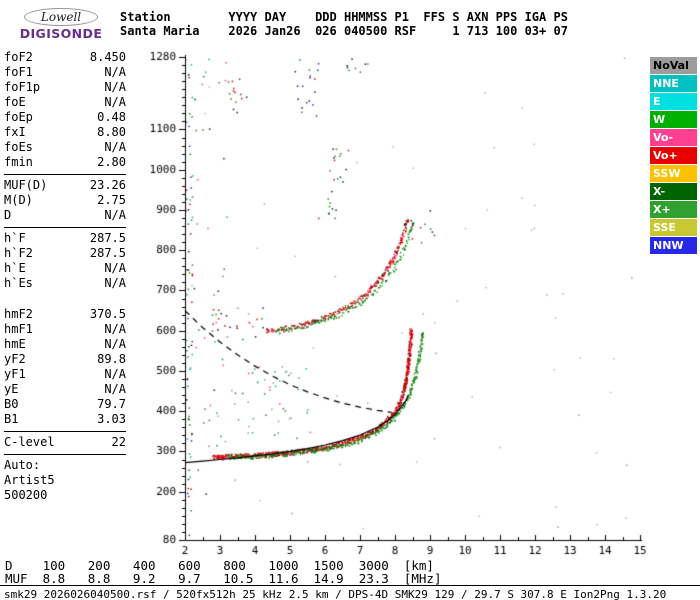 Image resolution: width=700 pixels, height=600 pixels. I want to click on param-value: 370.5, so click(107, 314).